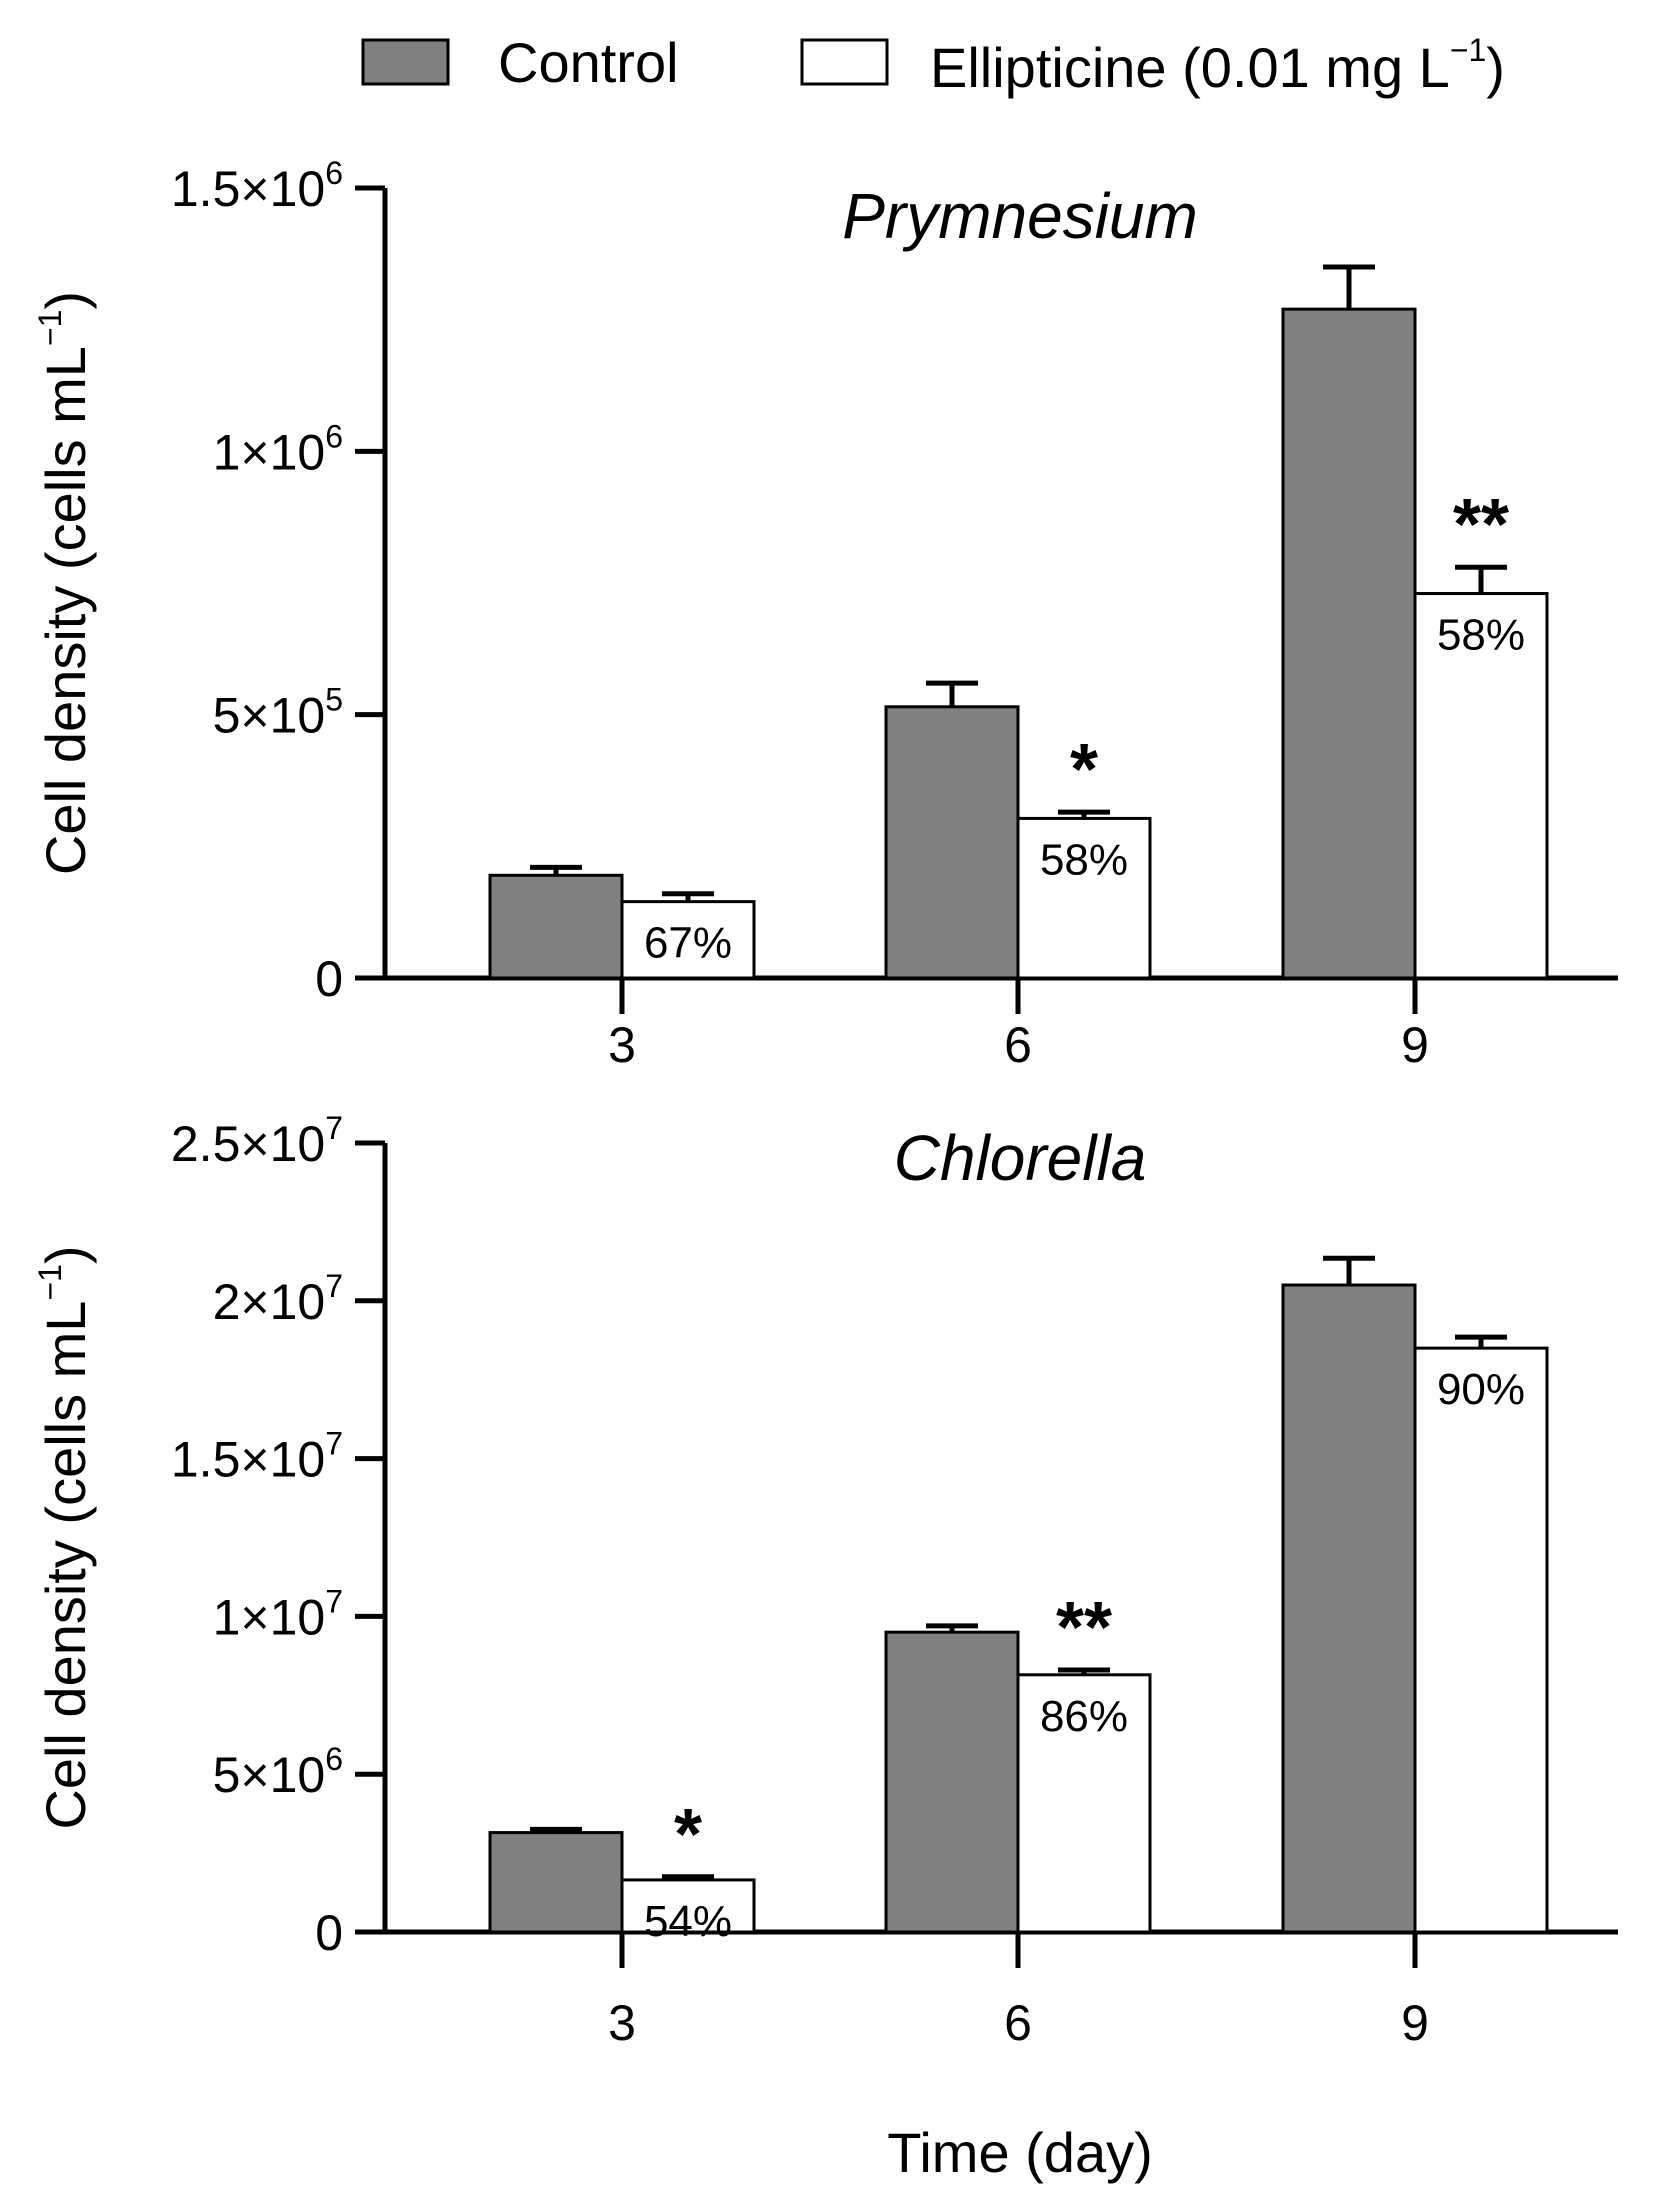 This screenshot has width=1655, height=2196. Describe the element at coordinates (248, 1144) in the screenshot. I see `y-tick-label-base: 2.5×10` at that location.